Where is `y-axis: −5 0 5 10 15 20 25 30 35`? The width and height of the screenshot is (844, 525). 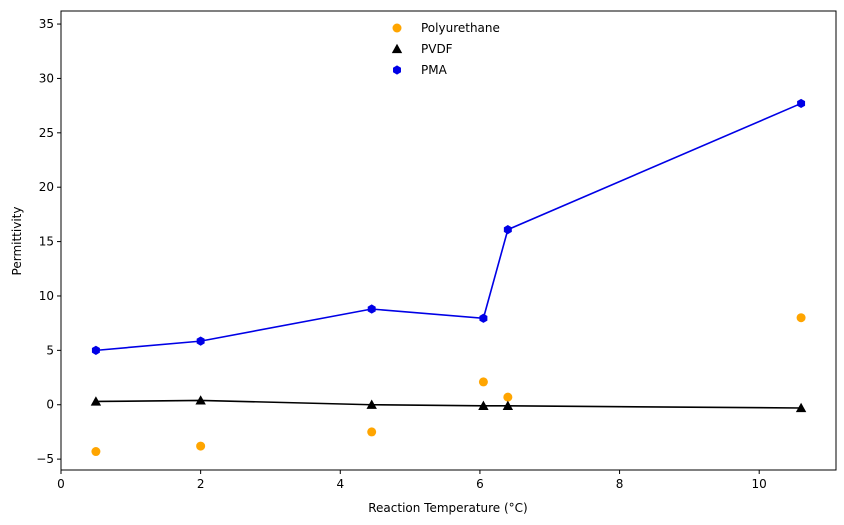
y-axis: −5 0 5 10 15 20 25 30 35 is located at coordinates (48, 241).